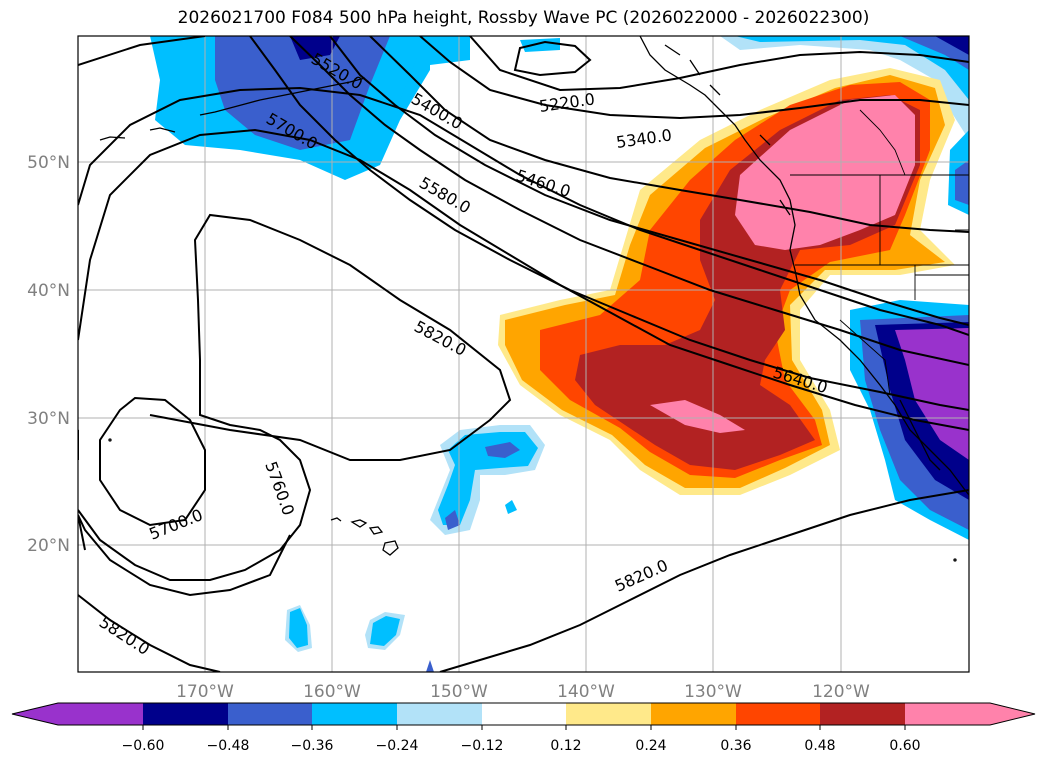 This screenshot has height=765, width=1047. What do you see at coordinates (35, 714) in the screenshot?
I see `colorbar-extend-min` at bounding box center [35, 714].